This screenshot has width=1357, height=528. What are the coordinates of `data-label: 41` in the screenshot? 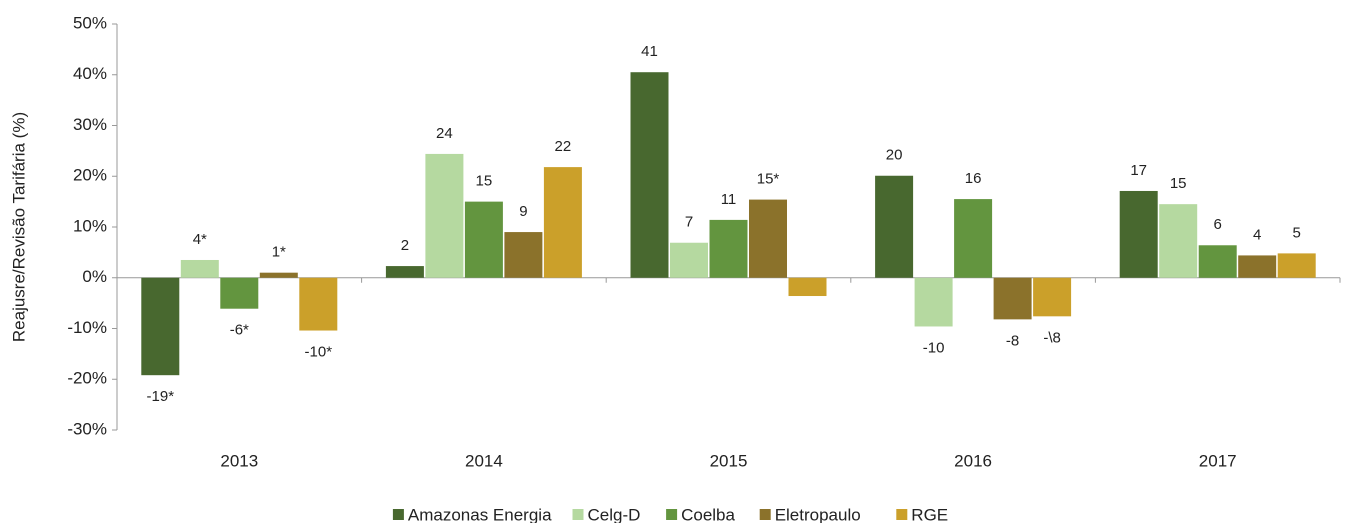 It's located at (649, 51).